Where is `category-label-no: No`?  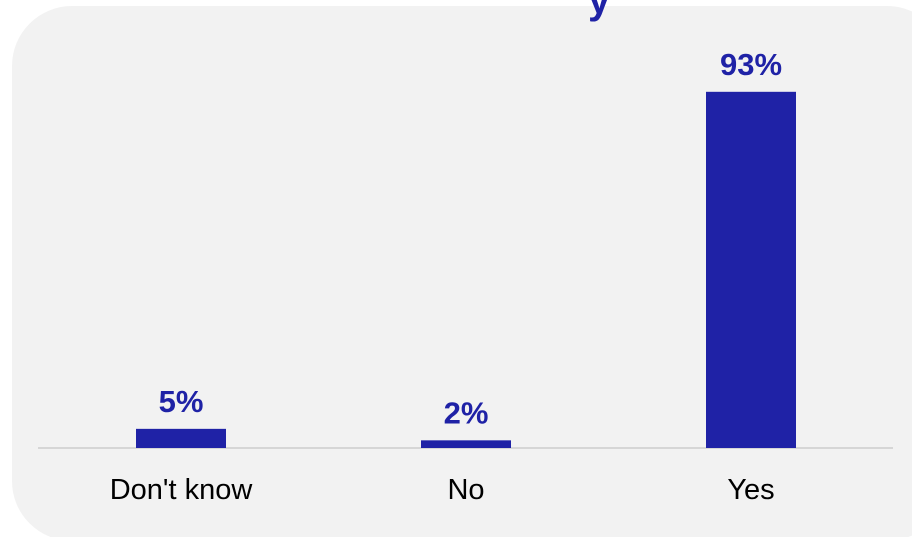
category-label-no: No is located at coordinates (465, 490).